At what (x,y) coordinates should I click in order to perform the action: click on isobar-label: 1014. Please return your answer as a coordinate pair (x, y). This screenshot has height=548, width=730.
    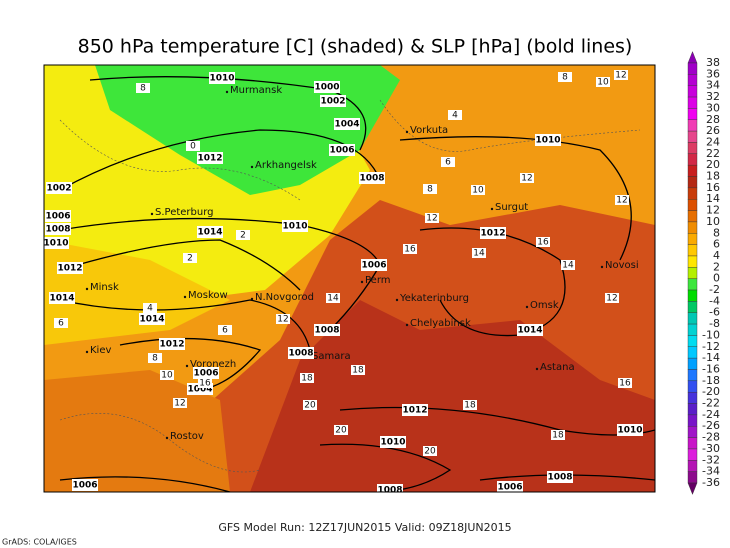
    Looking at the image, I should click on (529, 331).